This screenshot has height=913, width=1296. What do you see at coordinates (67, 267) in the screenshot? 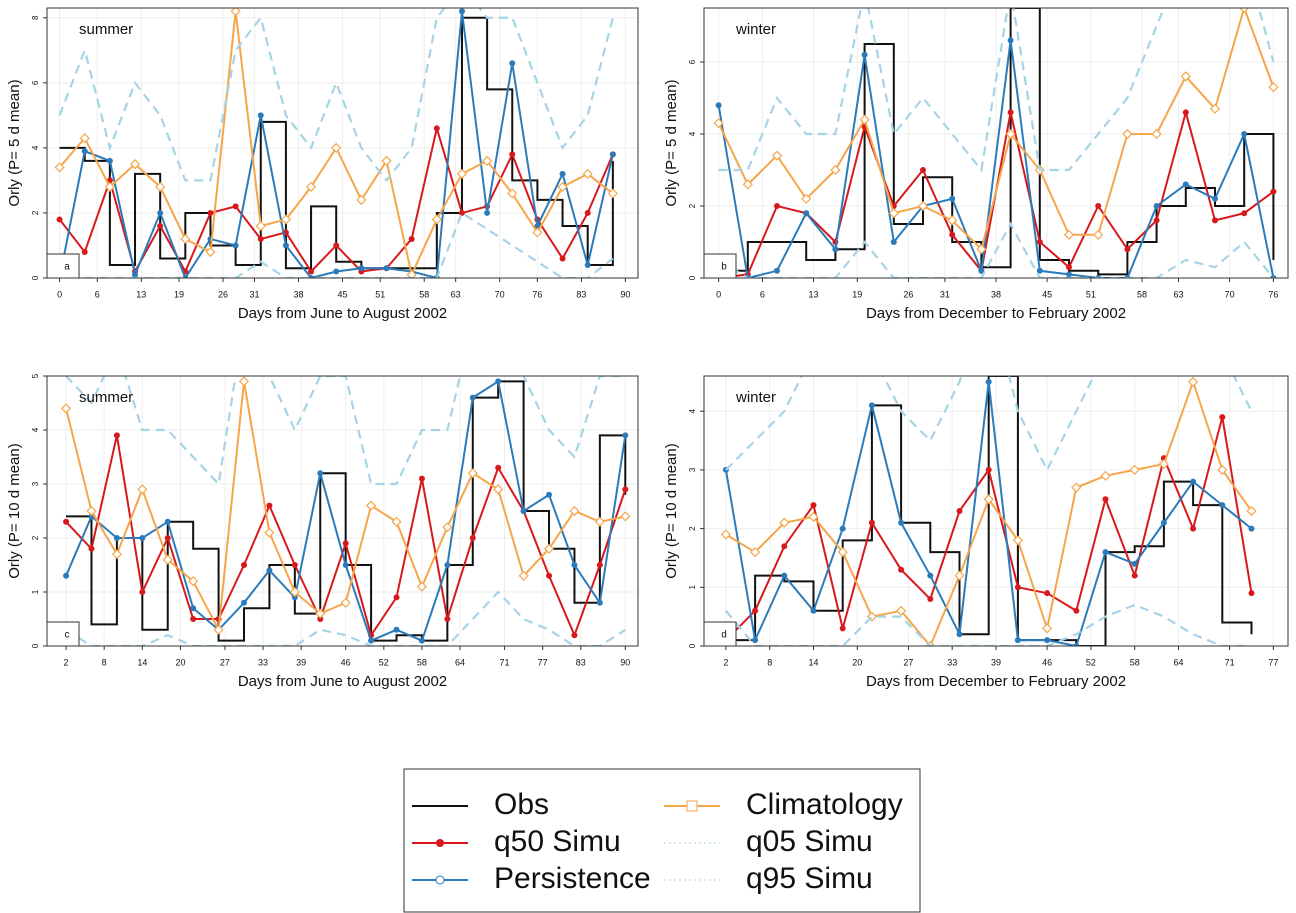
I see `panel-letter: a` at bounding box center [67, 267].